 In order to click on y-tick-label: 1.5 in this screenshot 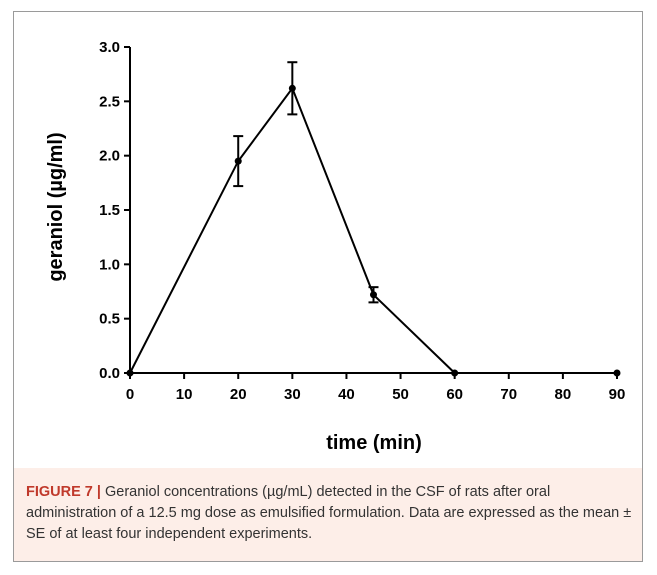, I will do `click(109, 210)`.